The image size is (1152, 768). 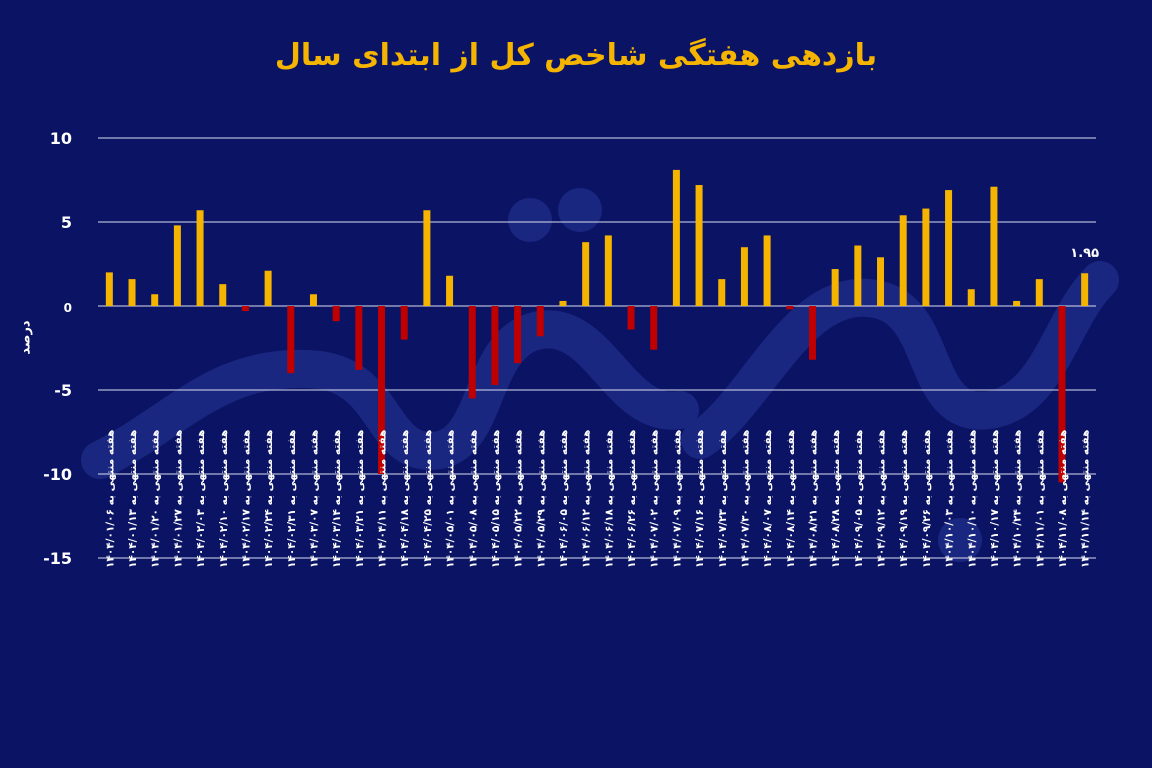 I want to click on y-tick-label: 0, so click(x=68, y=308).